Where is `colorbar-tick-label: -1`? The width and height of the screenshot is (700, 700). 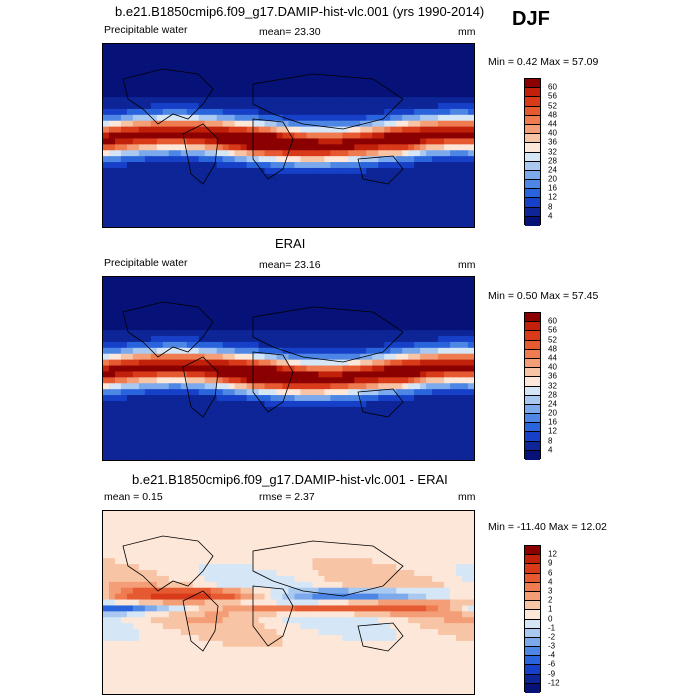 colorbar-tick-label: -1 is located at coordinates (552, 628).